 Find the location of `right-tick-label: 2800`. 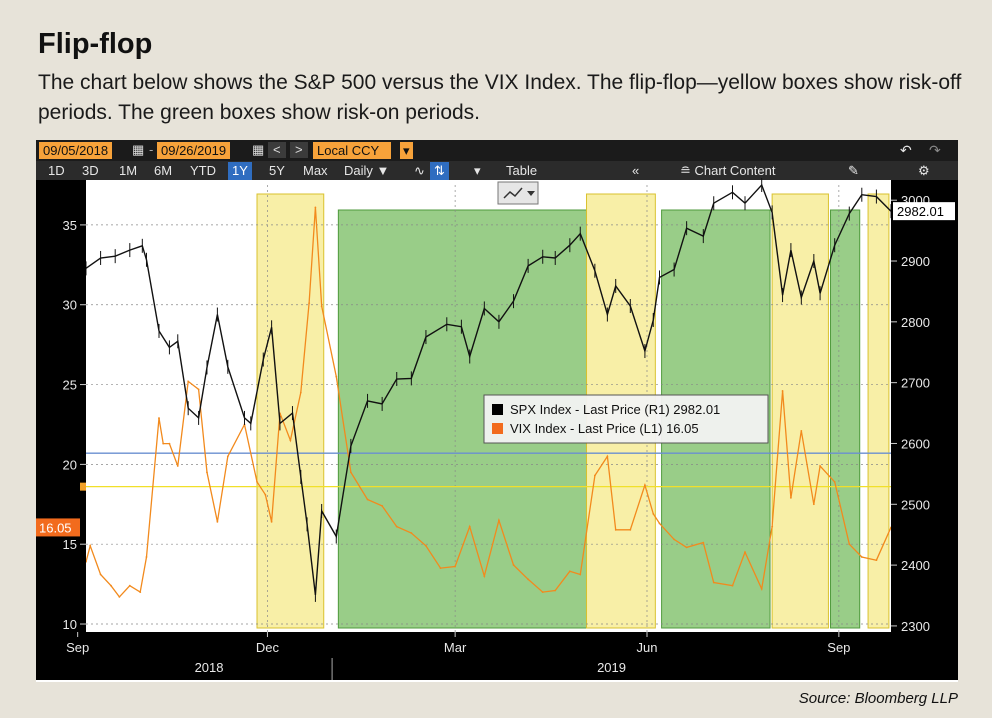

right-tick-label: 2800 is located at coordinates (915, 322).